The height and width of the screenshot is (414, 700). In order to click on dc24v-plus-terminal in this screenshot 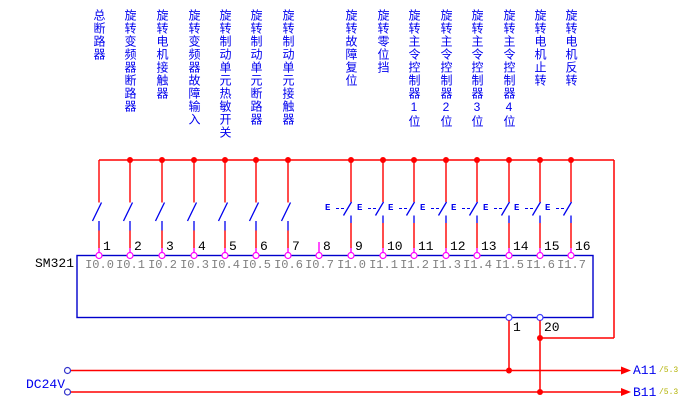, I will do `click(67, 370)`.